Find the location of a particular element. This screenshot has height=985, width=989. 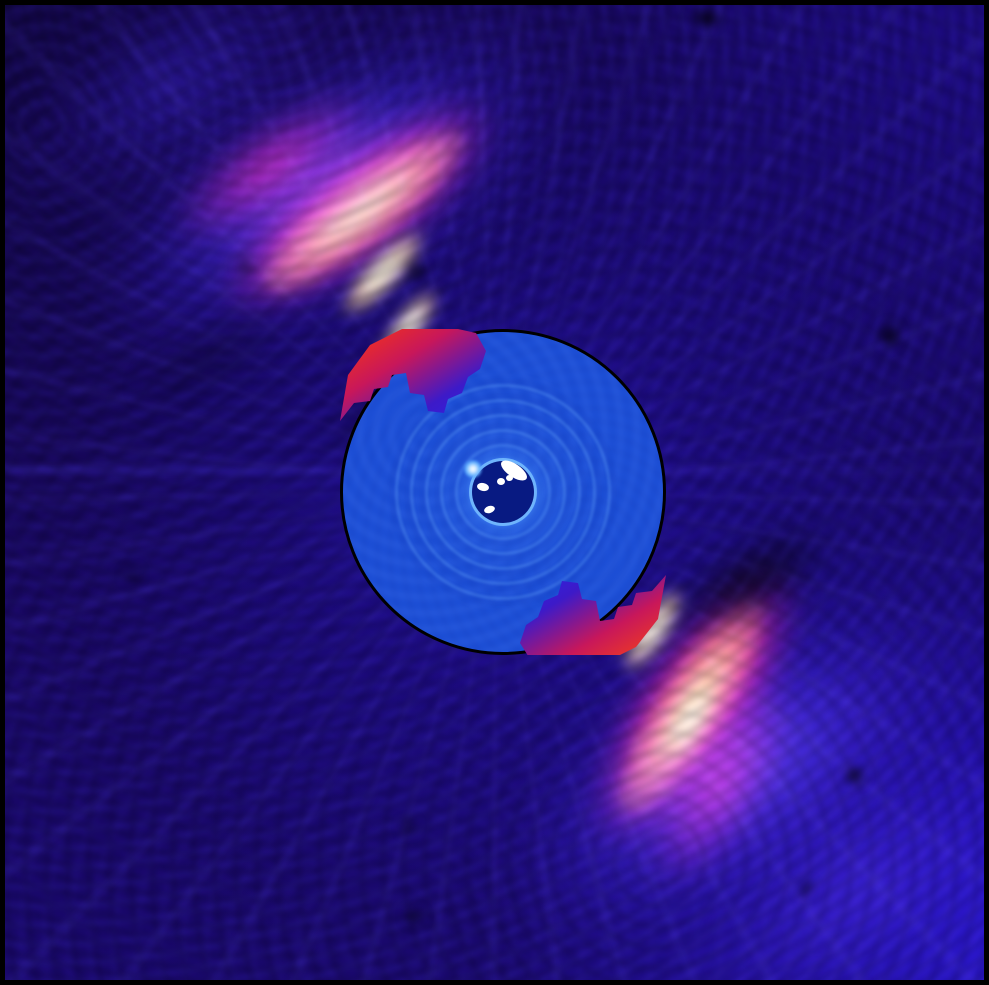

coronagraph-mask is located at coordinates (503, 492).